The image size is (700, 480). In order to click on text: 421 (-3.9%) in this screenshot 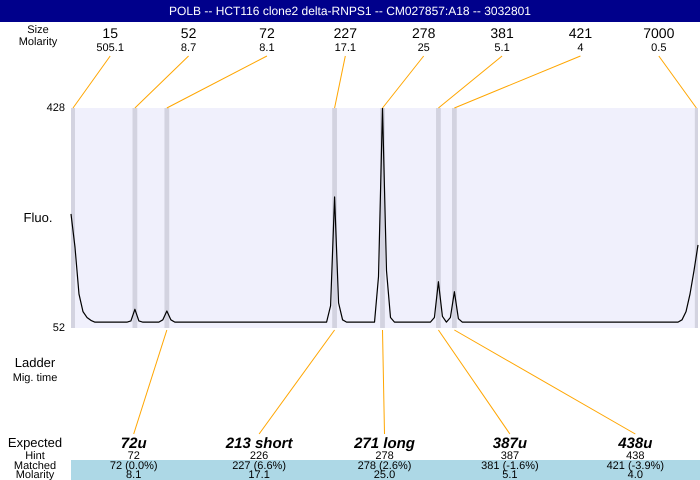, I will do `click(635, 466)`.